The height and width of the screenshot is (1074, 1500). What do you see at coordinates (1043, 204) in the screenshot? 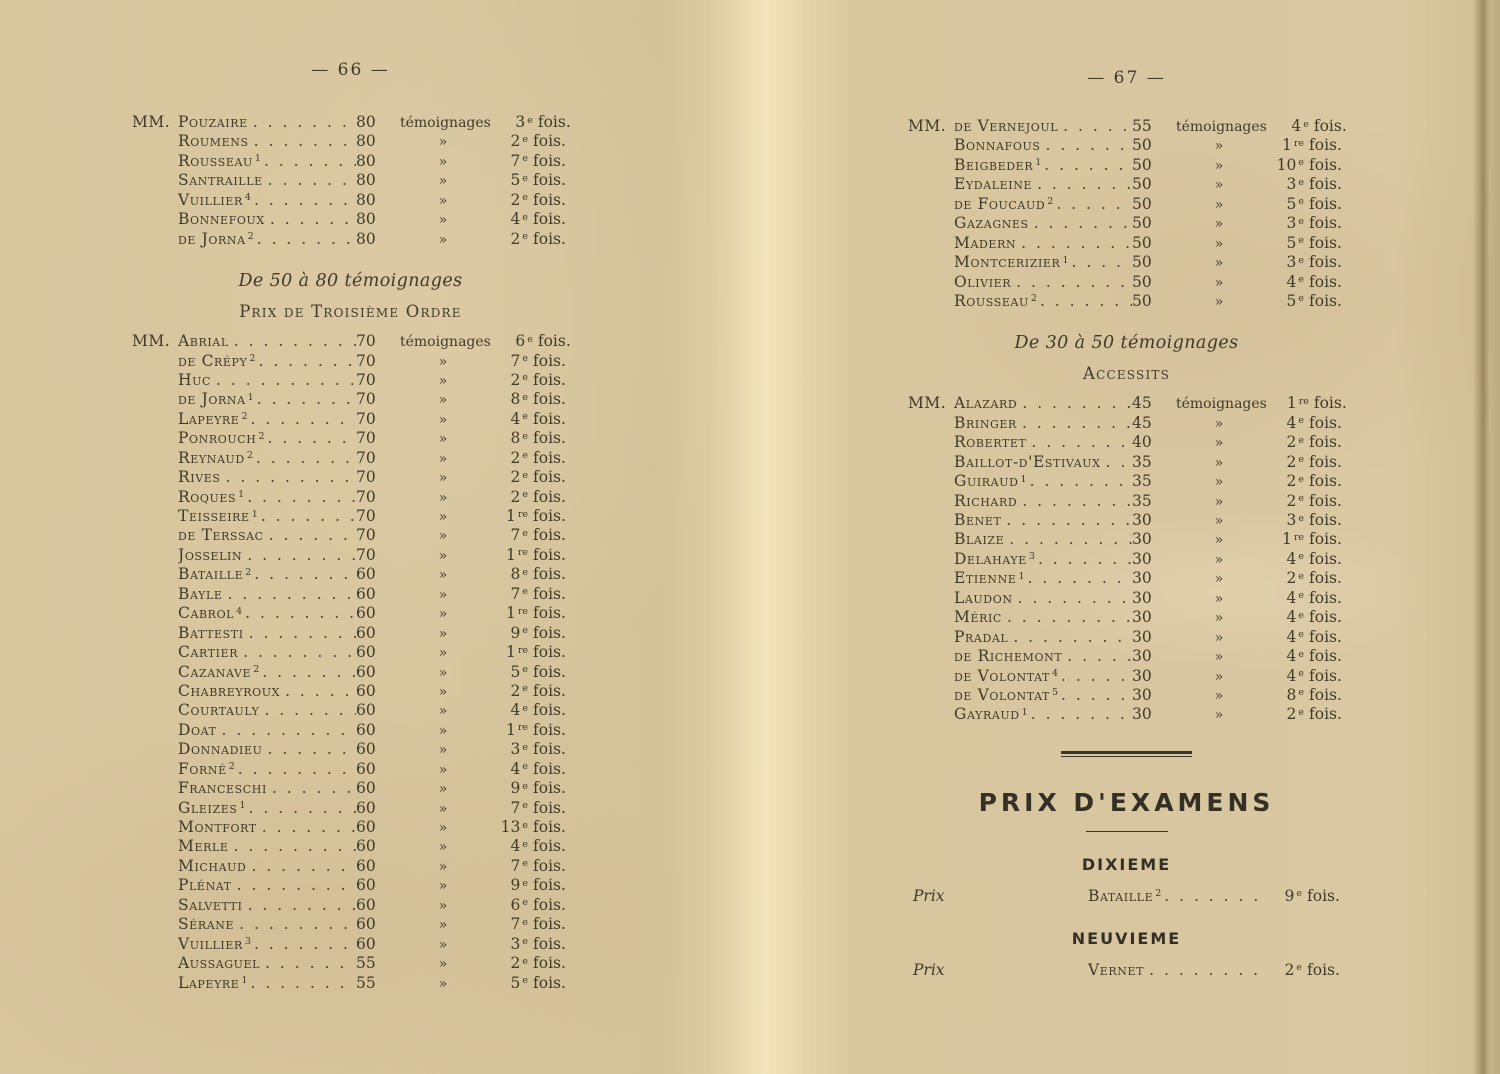
I see `recipient-cell: de Foucaud 2` at bounding box center [1043, 204].